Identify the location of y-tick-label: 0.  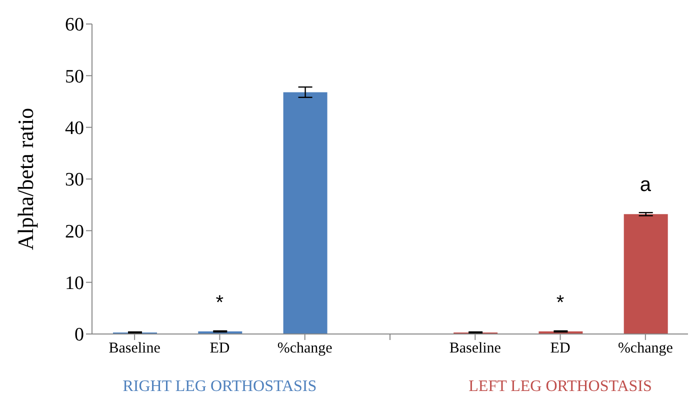
(79, 335).